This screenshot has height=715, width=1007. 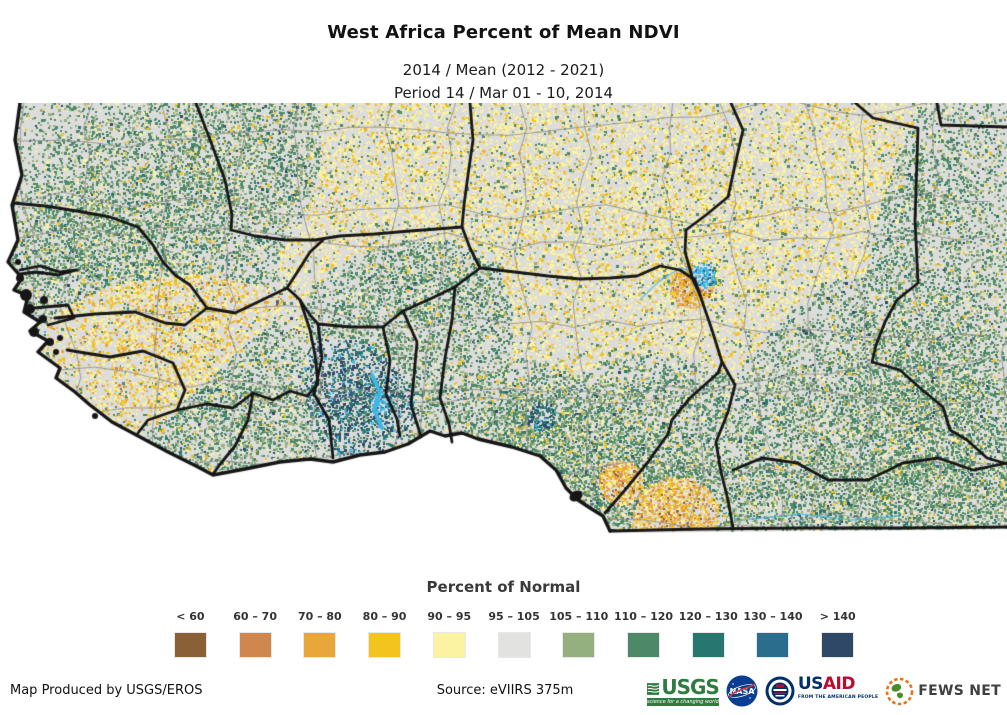 What do you see at coordinates (503, 70) in the screenshot?
I see `subtitle-comparison: 2014 / Mean (2012 - 2021)` at bounding box center [503, 70].